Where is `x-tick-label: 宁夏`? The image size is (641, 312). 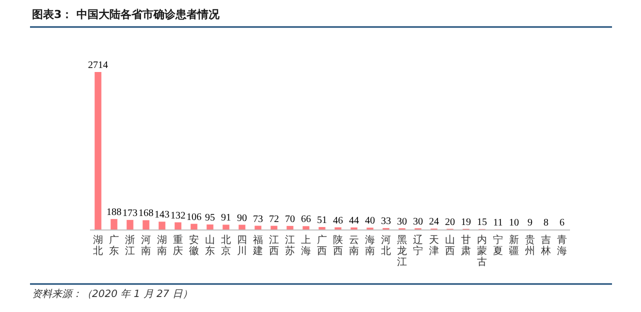
x-tick-label: 宁夏 is located at coordinates (498, 245).